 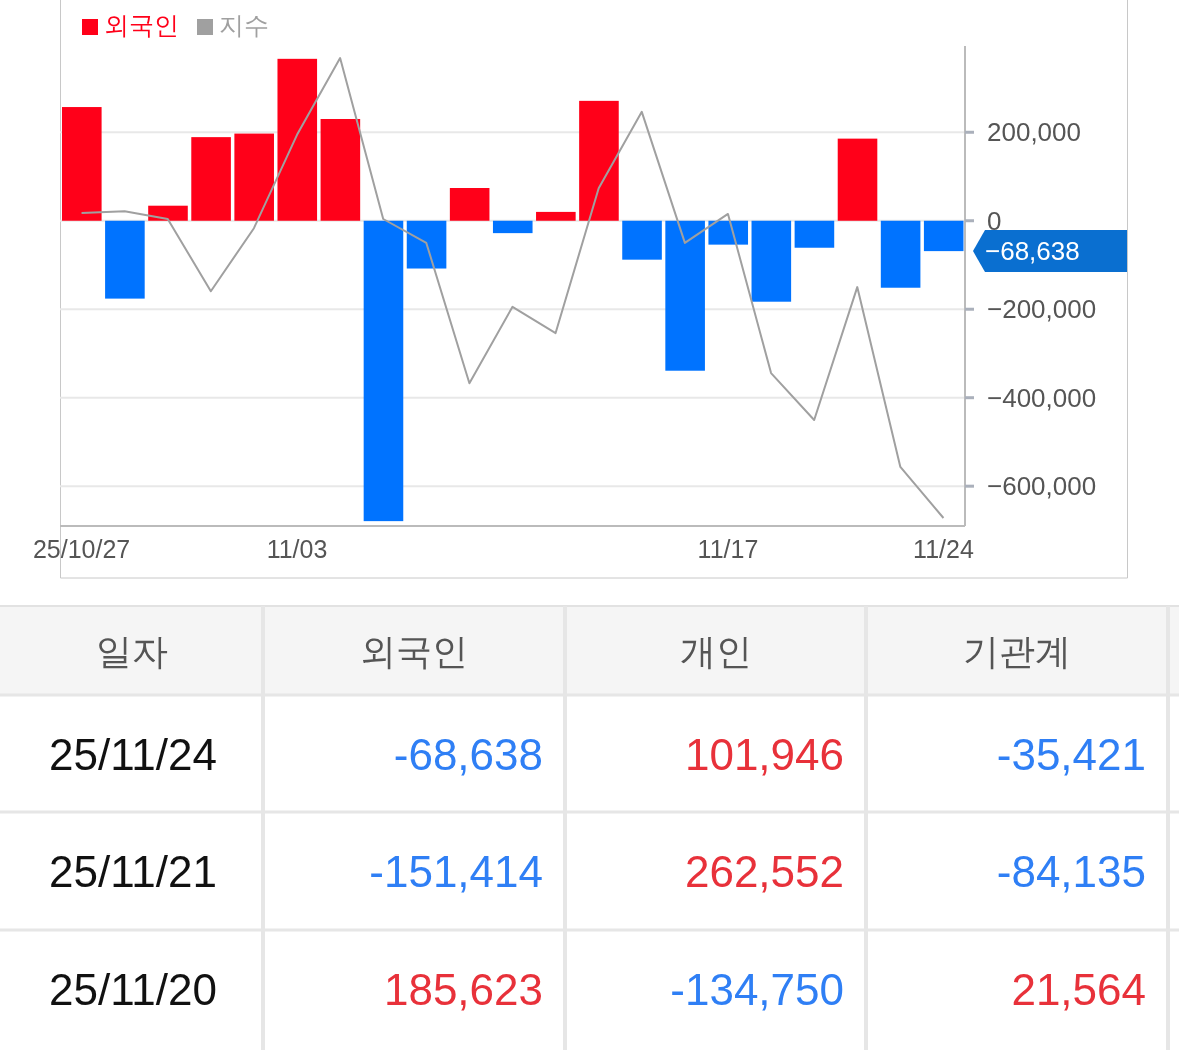 What do you see at coordinates (133, 754) in the screenshot?
I see `category-label: 25/11/24` at bounding box center [133, 754].